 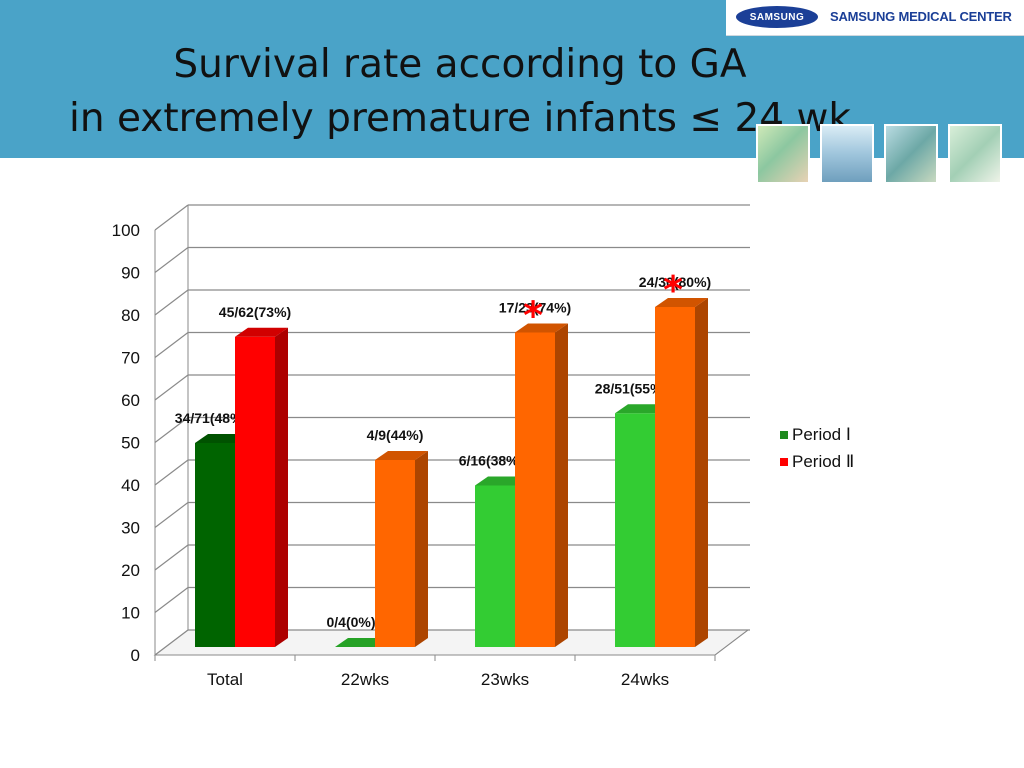 I want to click on title-line-2: in extremely premature infants ≤ 24 wk, so click(x=460, y=118).